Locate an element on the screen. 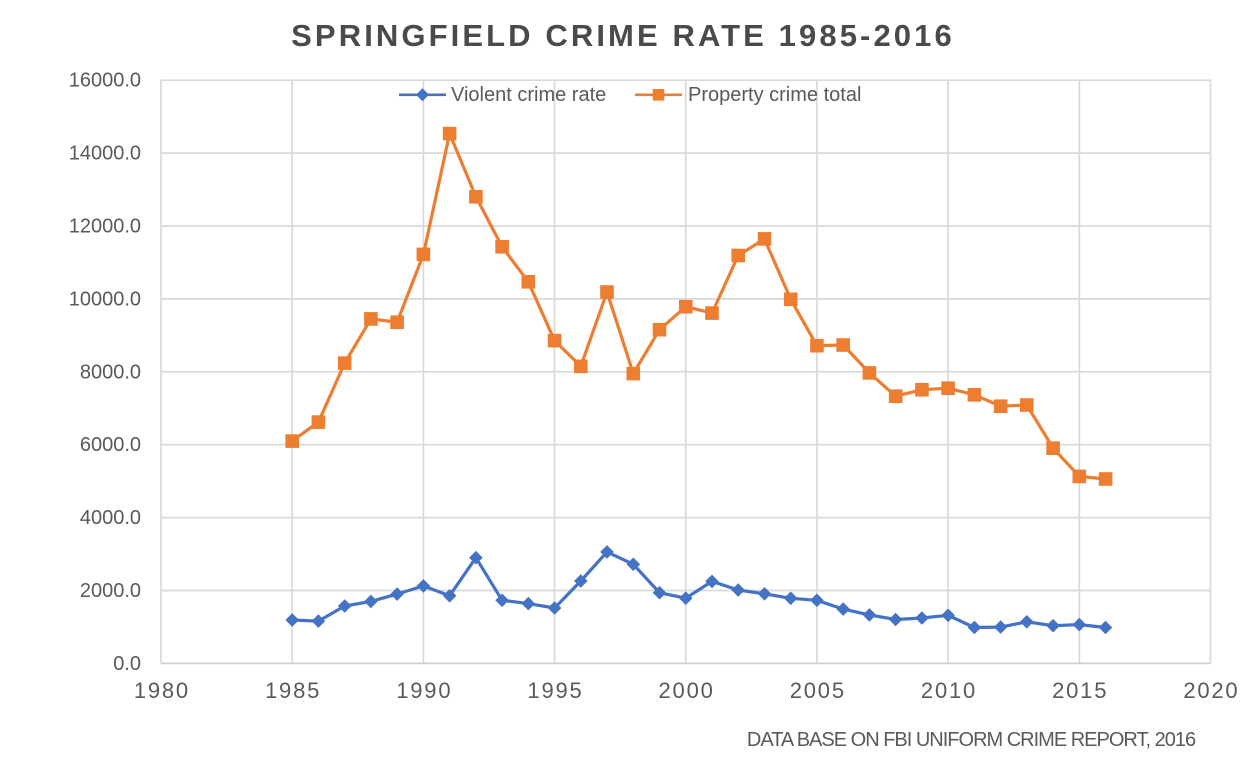 The width and height of the screenshot is (1248, 769). svg-text:SPRINGFIELD CRIME RATE 1985-20: SPRINGFIELD CRIME RATE 1985-2016 is located at coordinates (623, 35).